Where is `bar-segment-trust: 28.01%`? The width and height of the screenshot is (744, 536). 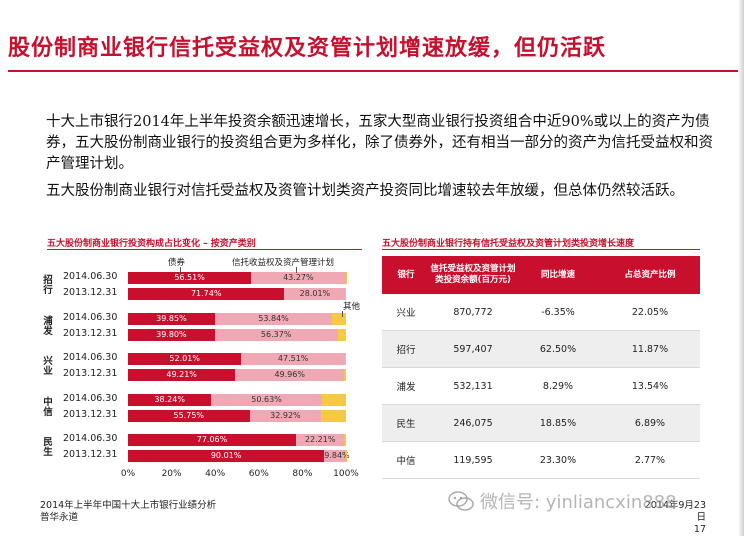
bar-segment-trust: 28.01% is located at coordinates (315, 294).